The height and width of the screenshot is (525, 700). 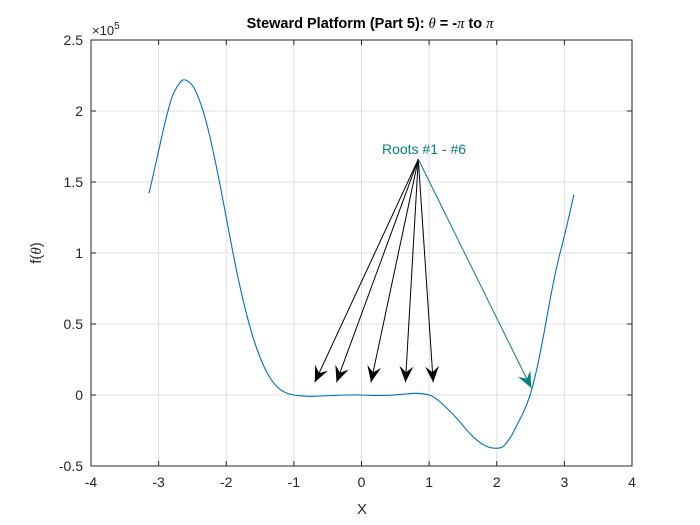 What do you see at coordinates (632, 482) in the screenshot?
I see `x-tick-label: 4` at bounding box center [632, 482].